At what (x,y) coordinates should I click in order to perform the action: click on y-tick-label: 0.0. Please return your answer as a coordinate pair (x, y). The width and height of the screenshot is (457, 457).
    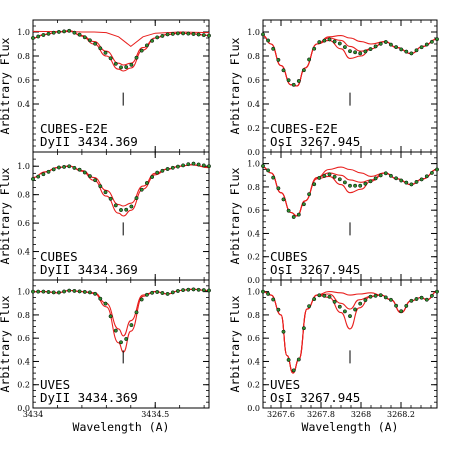
    Looking at the image, I should click on (253, 280).